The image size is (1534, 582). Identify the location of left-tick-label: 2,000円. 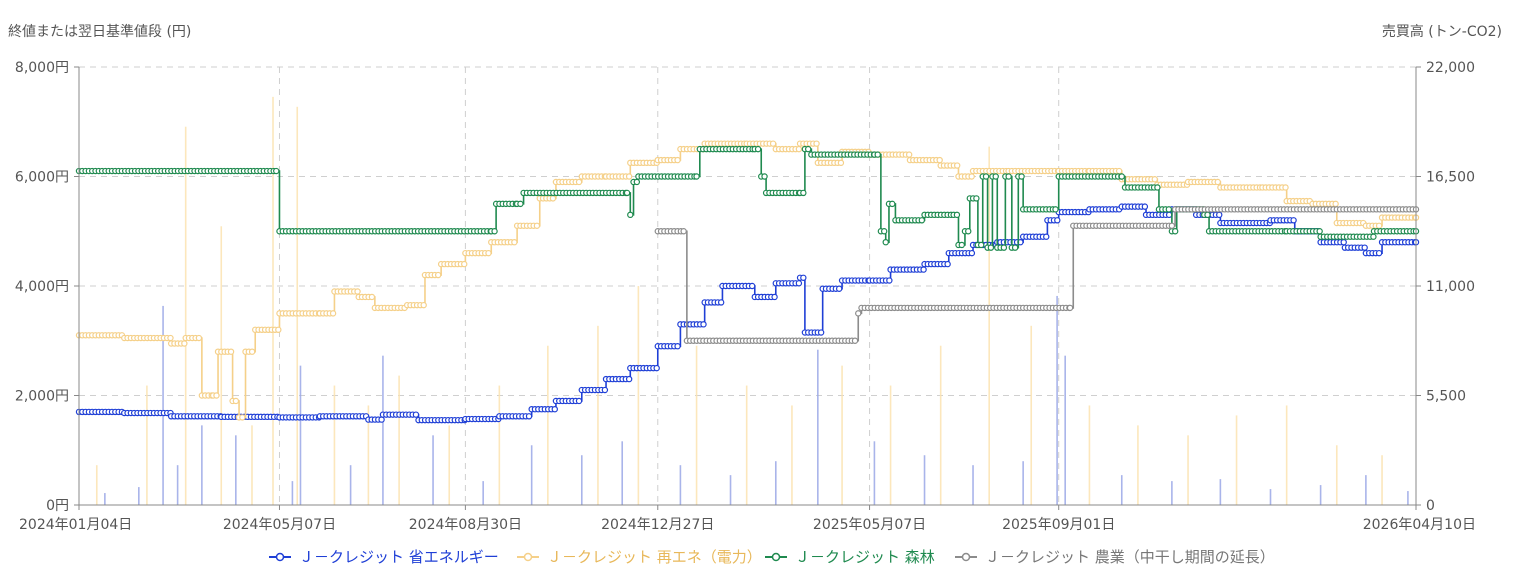
(42, 397).